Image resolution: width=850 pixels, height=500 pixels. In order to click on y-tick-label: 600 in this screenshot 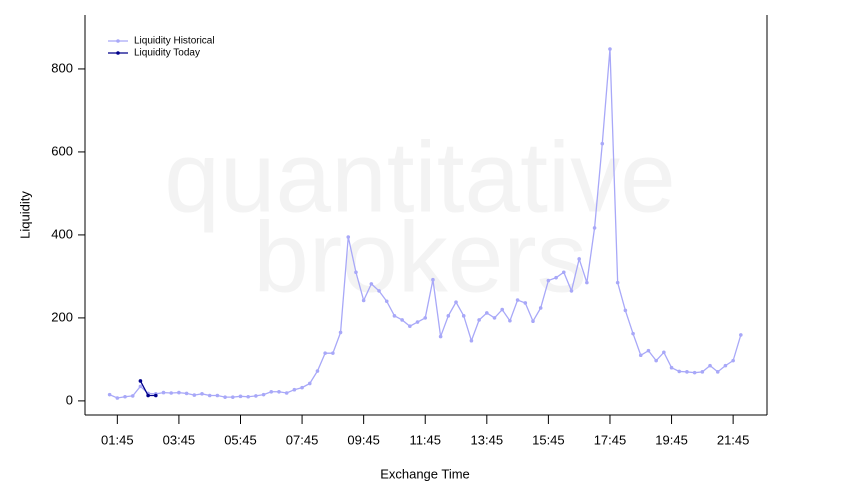, I will do `click(62, 150)`.